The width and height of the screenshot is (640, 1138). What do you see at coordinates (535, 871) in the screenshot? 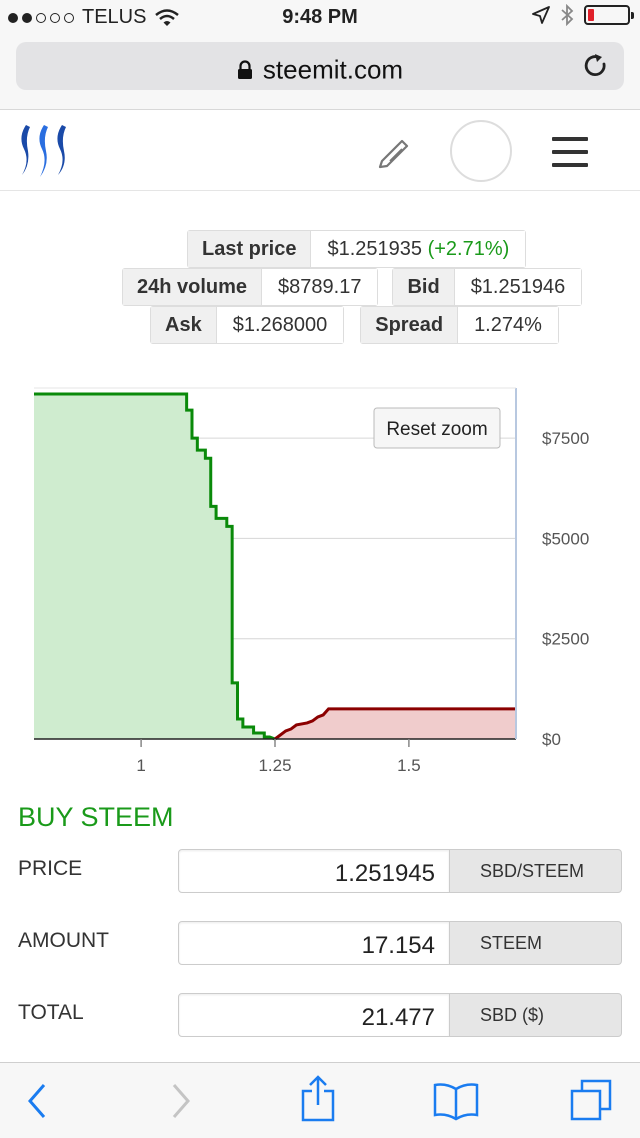
I see `price-unit: SBD/STEEM` at bounding box center [535, 871].